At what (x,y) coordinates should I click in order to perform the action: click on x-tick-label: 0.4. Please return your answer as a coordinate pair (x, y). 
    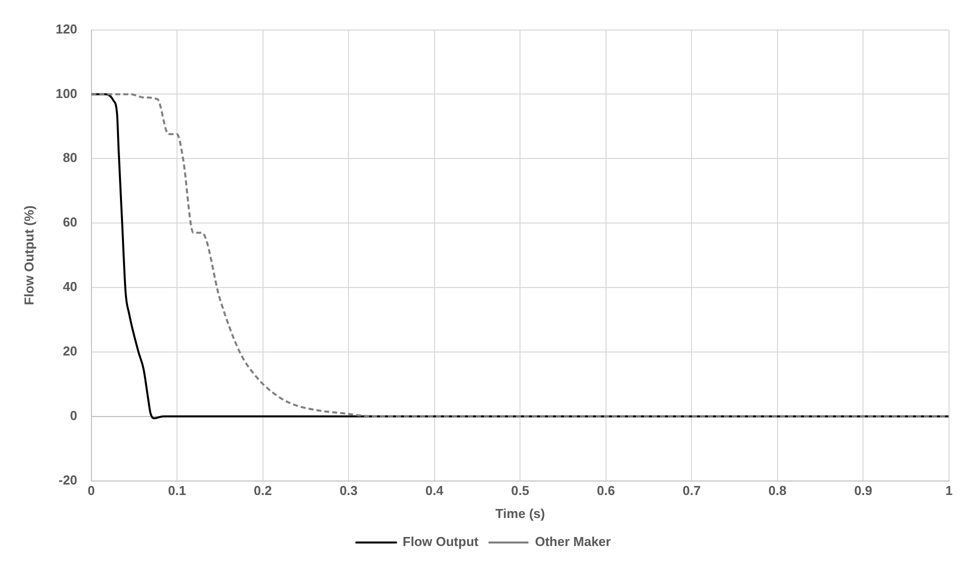
    Looking at the image, I should click on (434, 490).